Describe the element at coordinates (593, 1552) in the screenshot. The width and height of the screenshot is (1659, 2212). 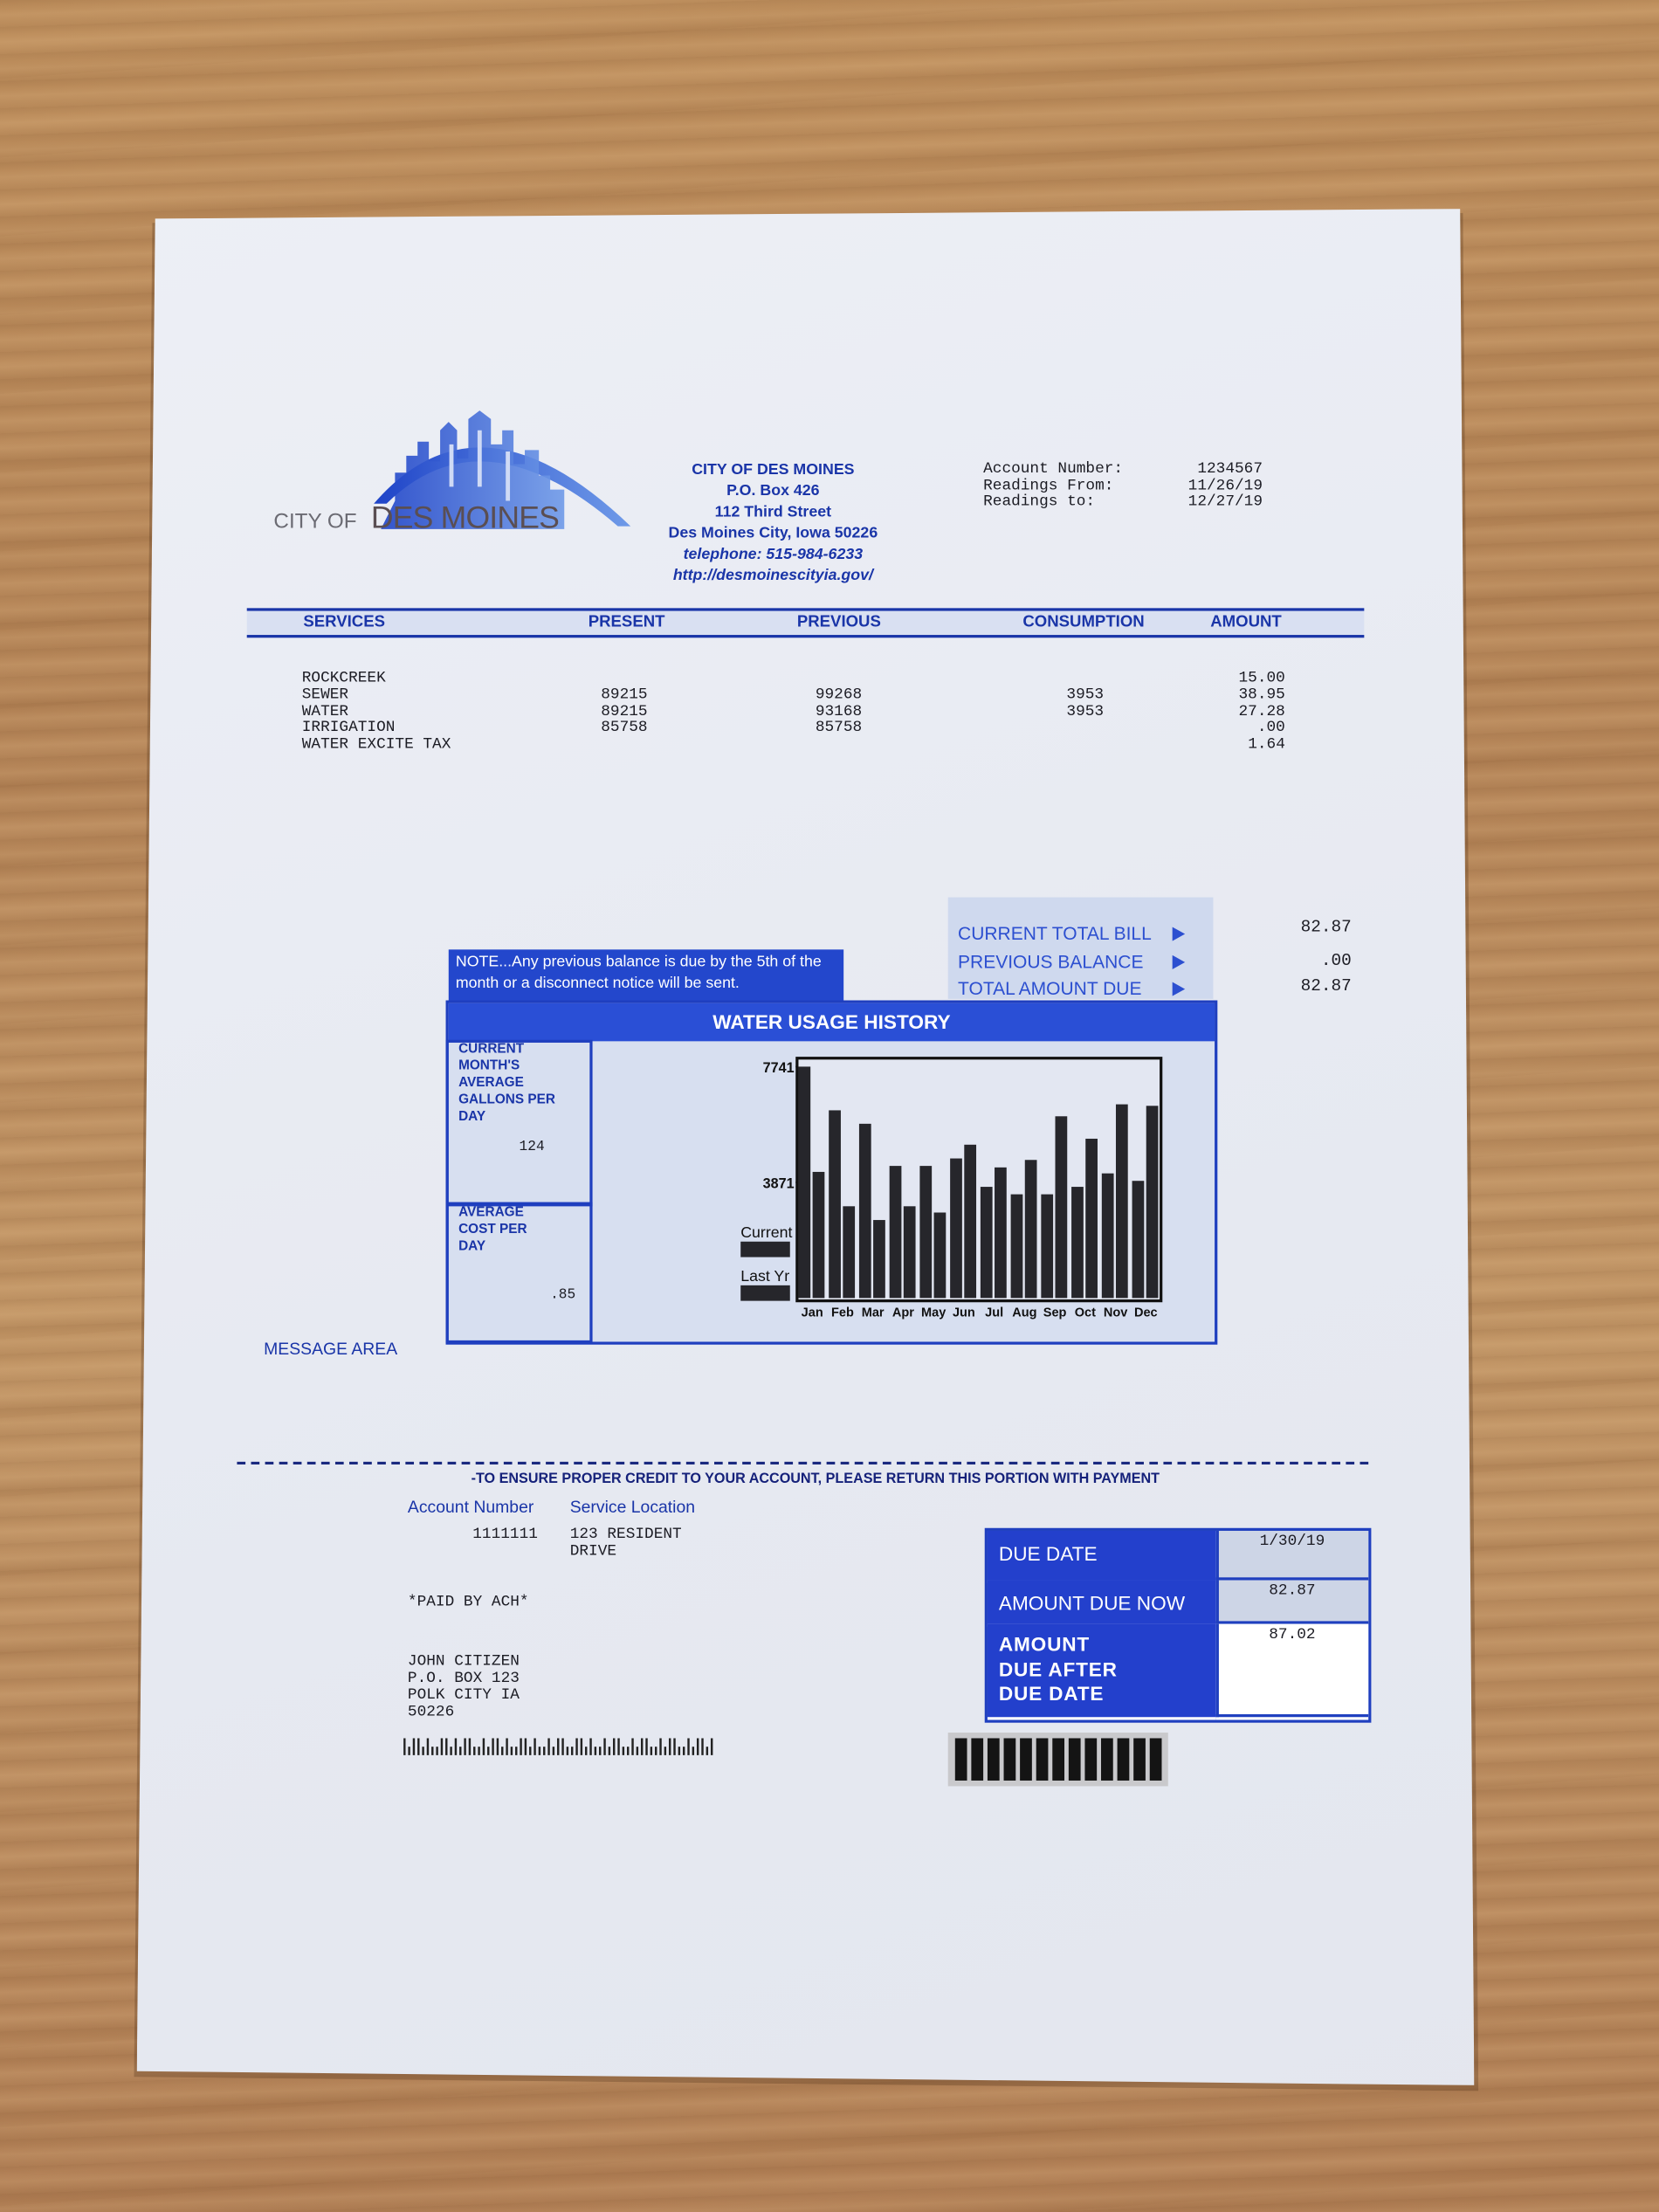
I see `service-location: DRIVE` at that location.